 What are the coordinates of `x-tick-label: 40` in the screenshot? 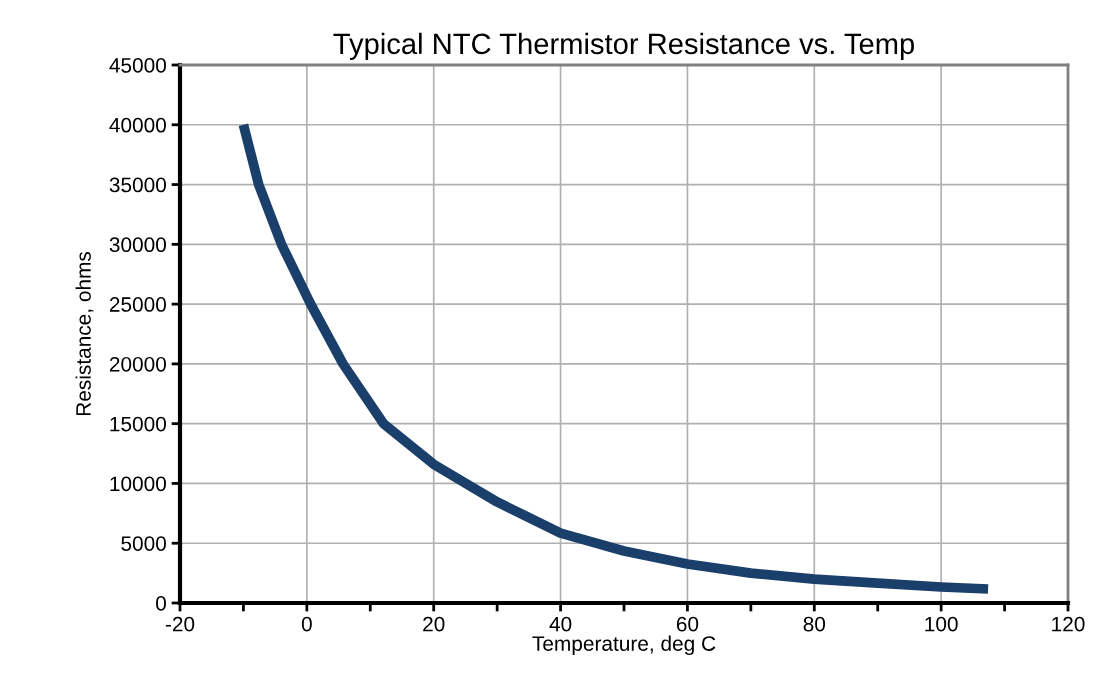 It's located at (560, 624).